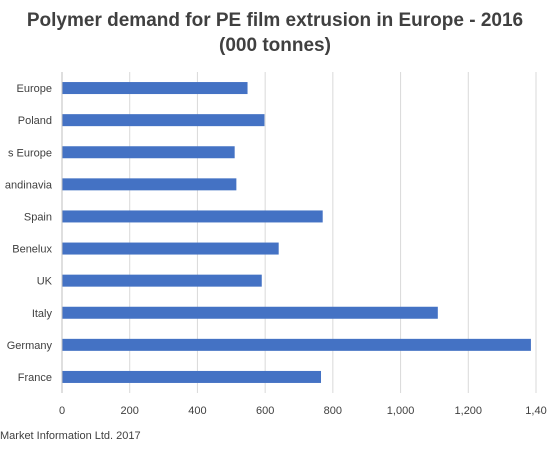 This screenshot has height=450, width=550. What do you see at coordinates (30, 153) in the screenshot?
I see `y-tick-label: s Europe` at bounding box center [30, 153].